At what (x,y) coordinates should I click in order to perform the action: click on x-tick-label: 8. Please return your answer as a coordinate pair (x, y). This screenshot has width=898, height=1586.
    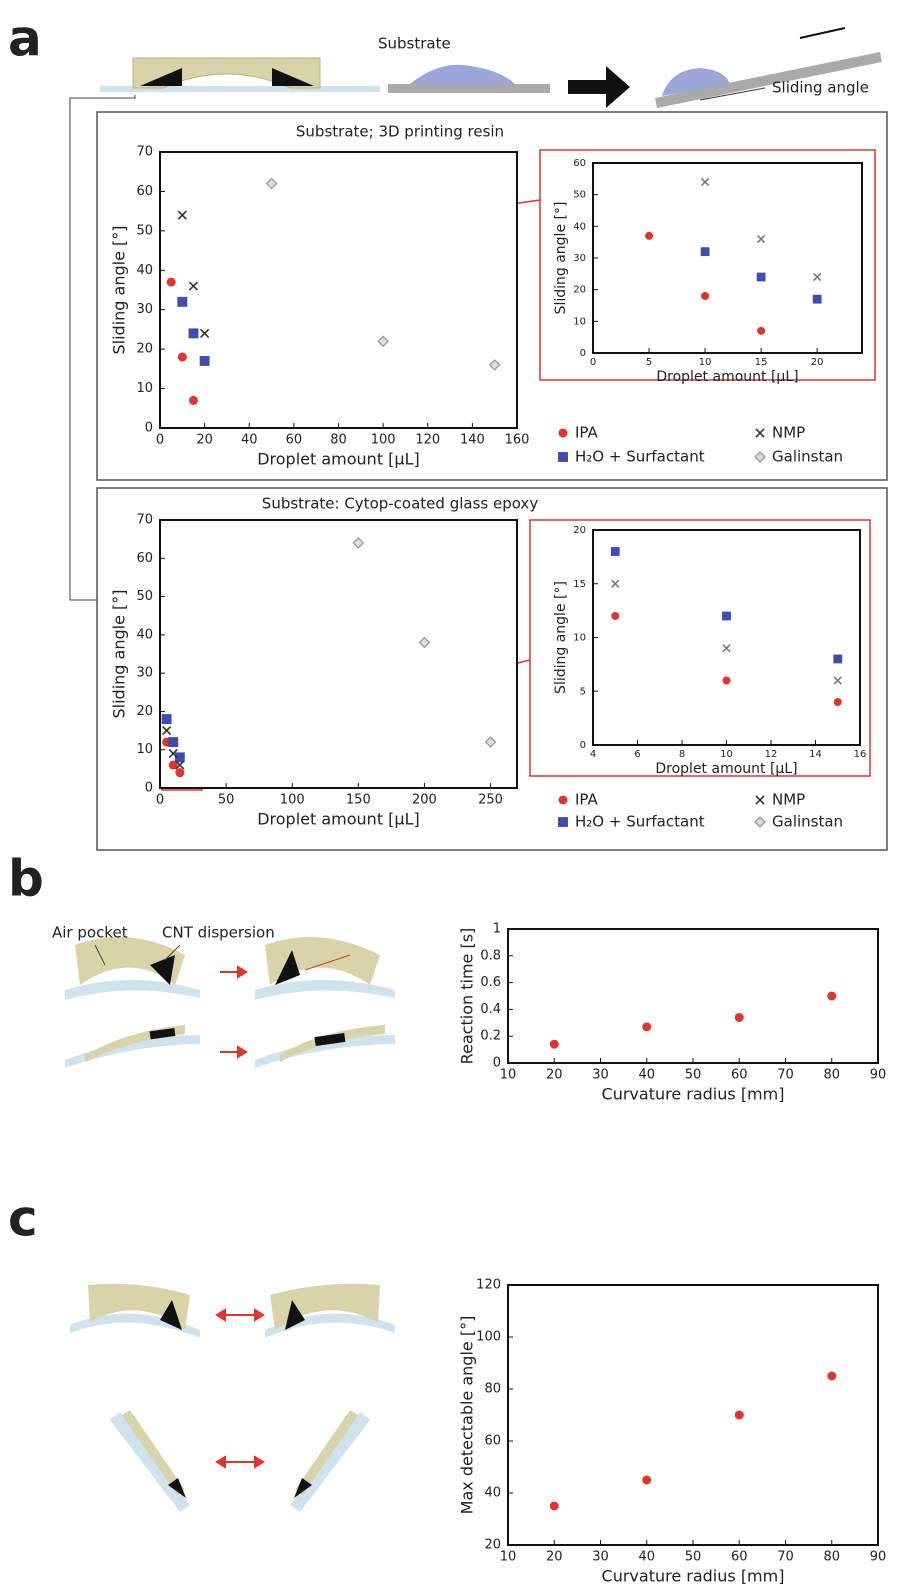
    Looking at the image, I should click on (682, 754).